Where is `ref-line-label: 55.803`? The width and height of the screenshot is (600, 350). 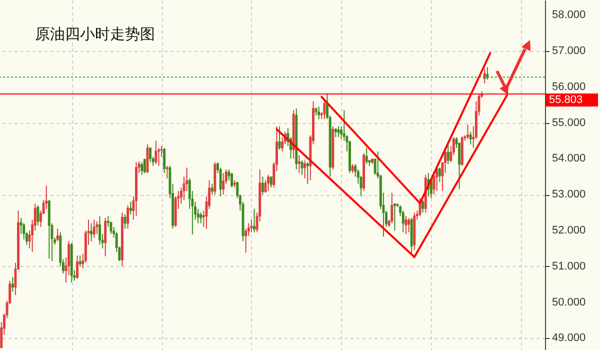 ref-line-label: 55.803 is located at coordinates (566, 100).